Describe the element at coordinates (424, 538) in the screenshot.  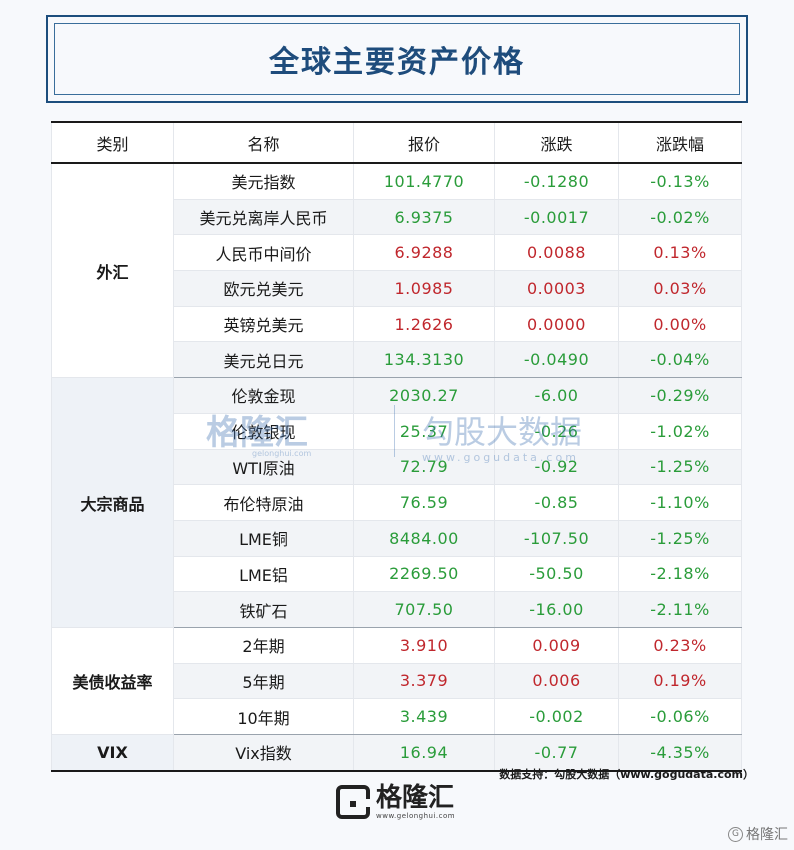
I see `asset-price: 8484.00` at that location.